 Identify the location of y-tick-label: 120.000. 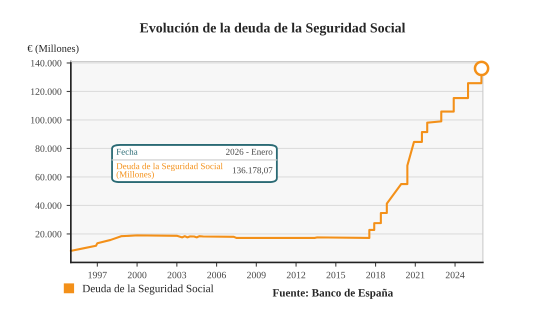
(46, 91).